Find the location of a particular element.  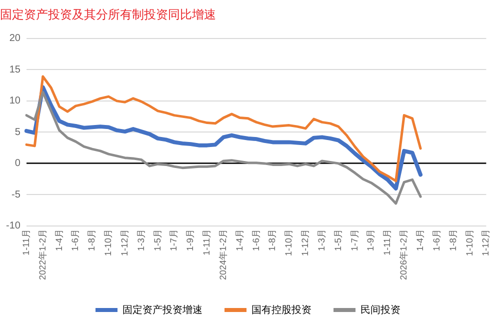

y-tick-label: -10 is located at coordinates (13, 226).